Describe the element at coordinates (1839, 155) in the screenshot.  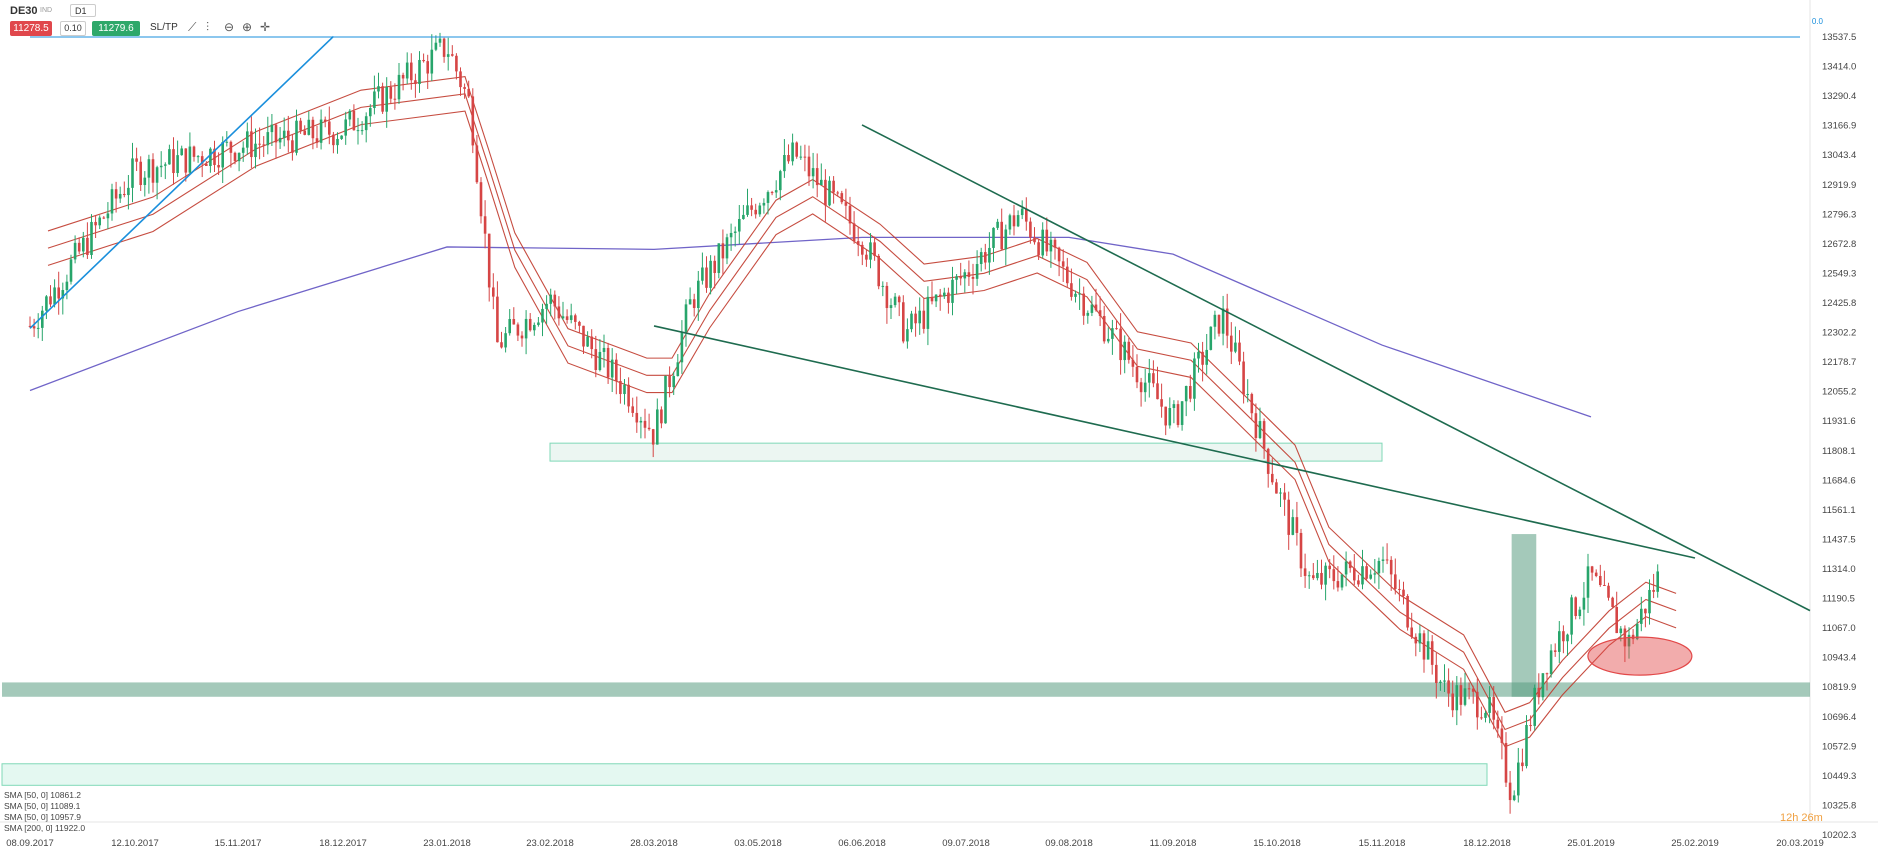
I see `y-tick-label: 13043.4` at that location.